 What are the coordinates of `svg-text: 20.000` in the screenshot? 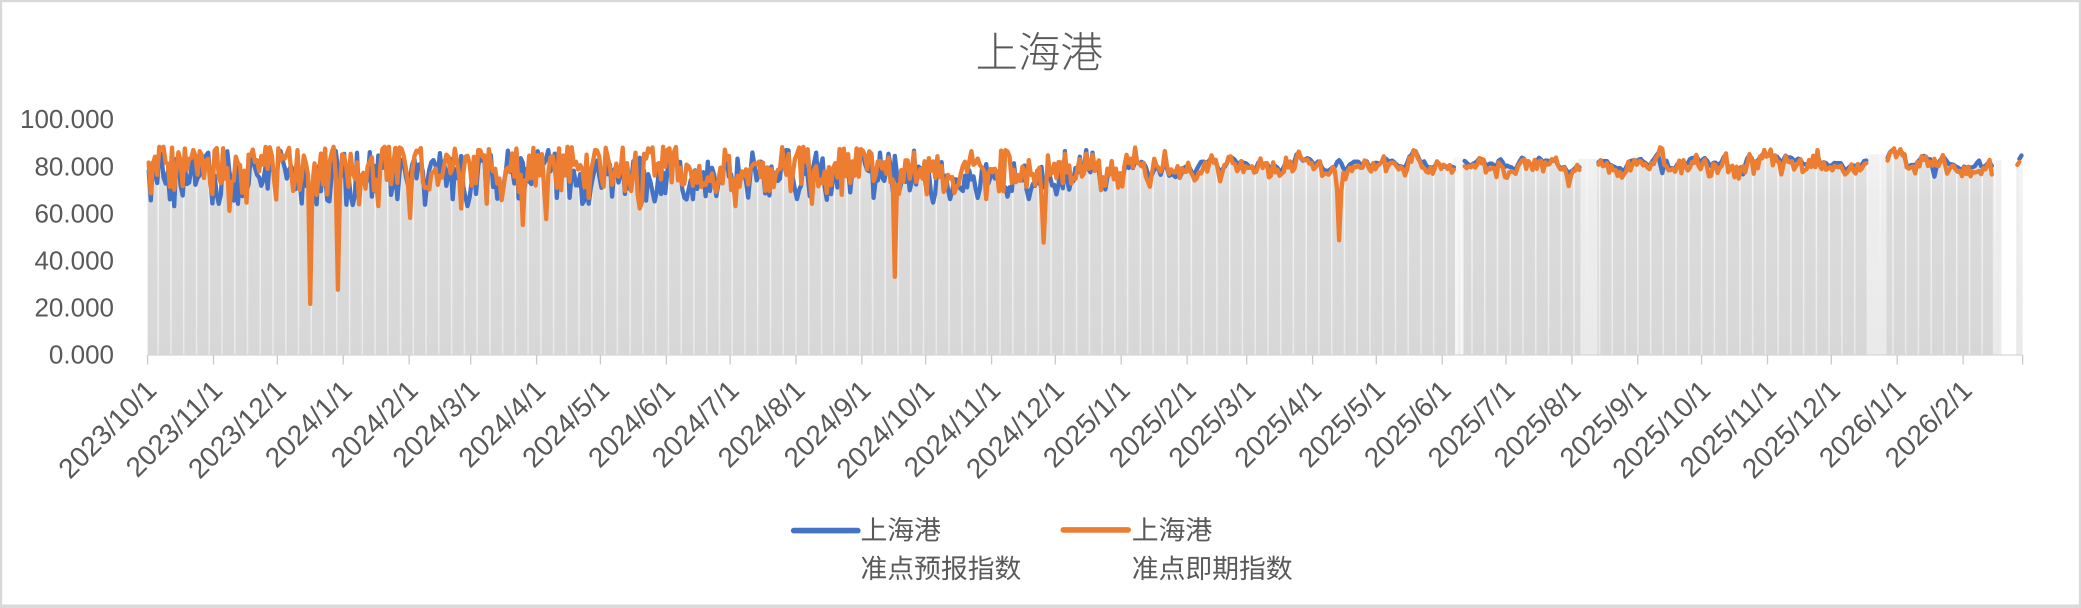 It's located at (74, 308).